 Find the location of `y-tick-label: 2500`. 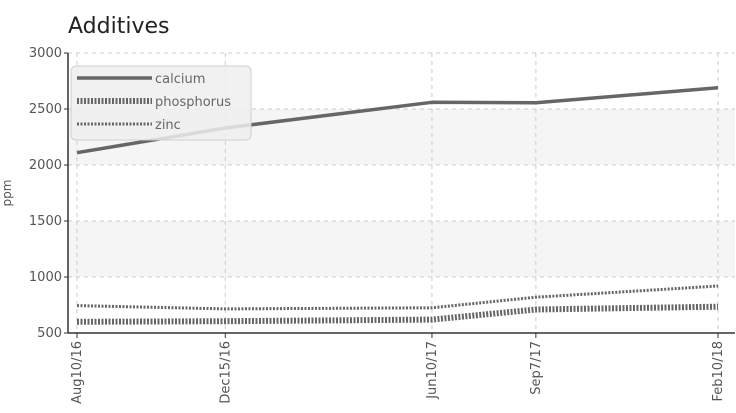

y-tick-label: 2500 is located at coordinates (45, 109).